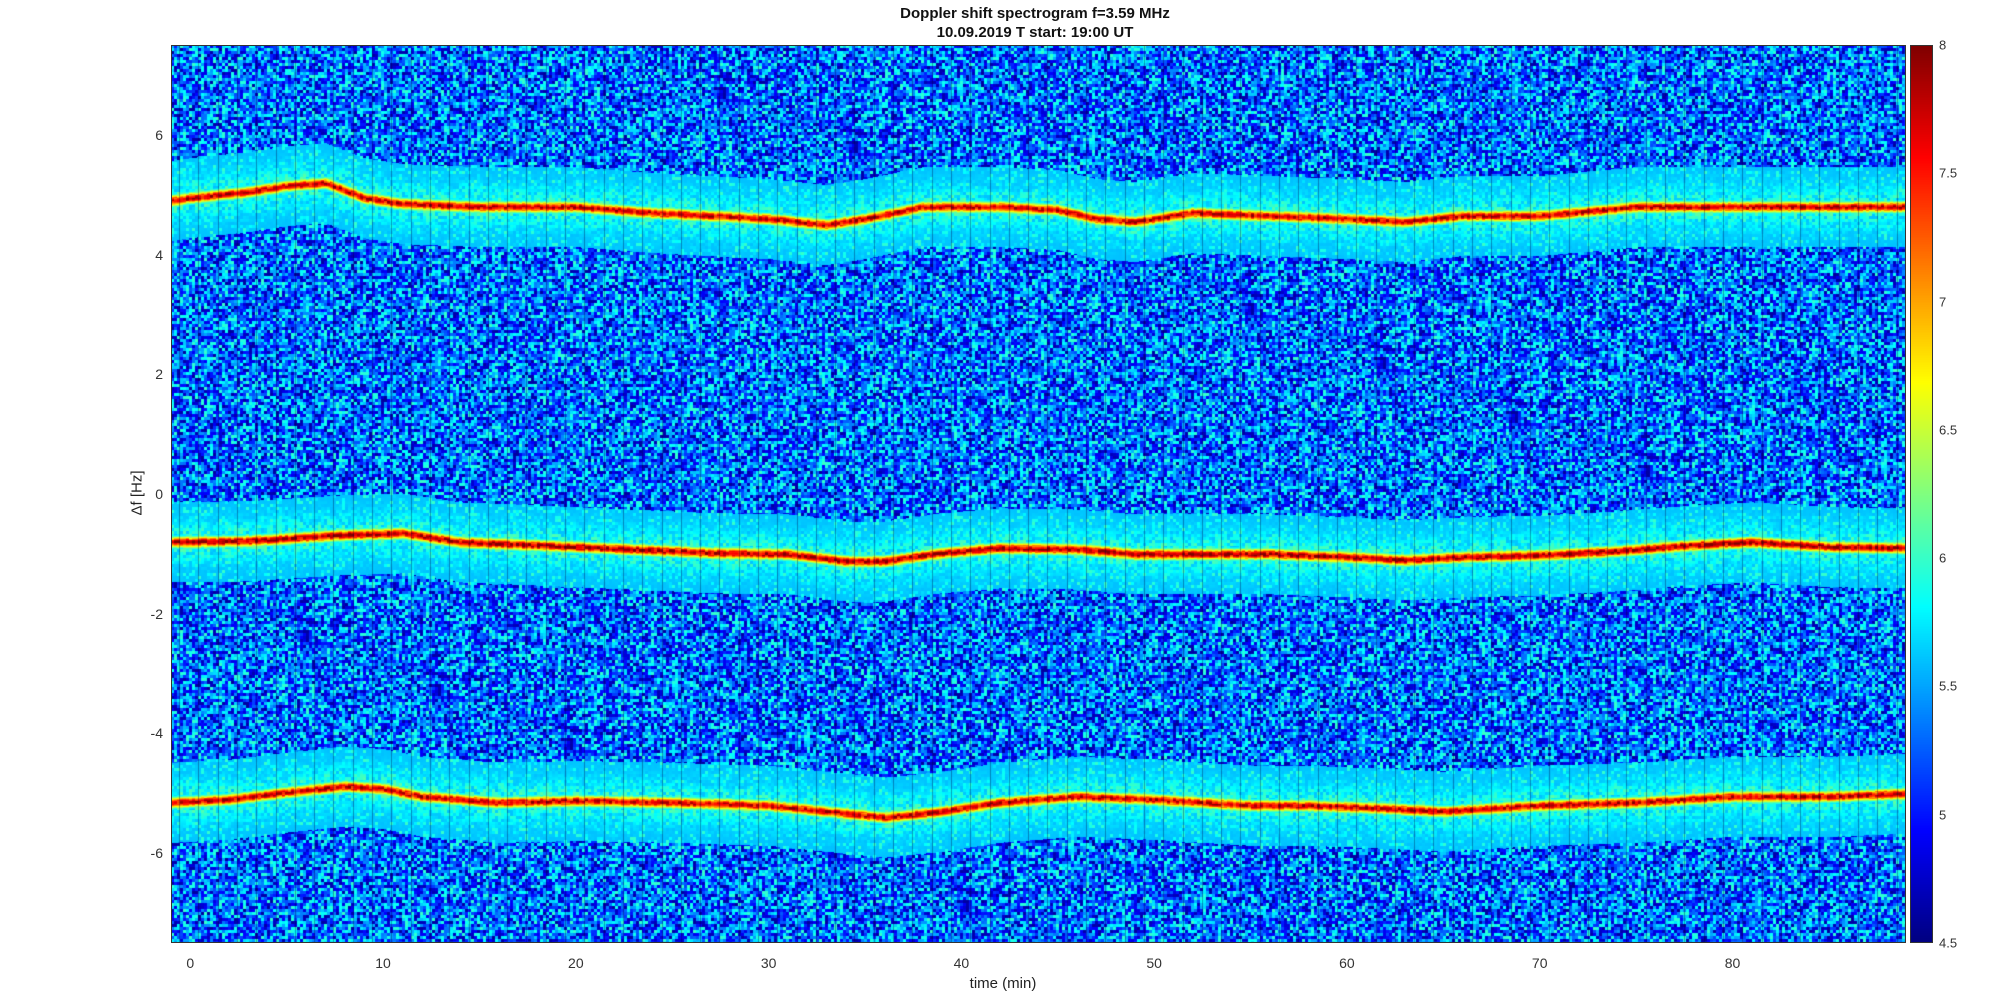 The image size is (2000, 1003). Describe the element at coordinates (159, 374) in the screenshot. I see `y-tick-label: 2` at that location.